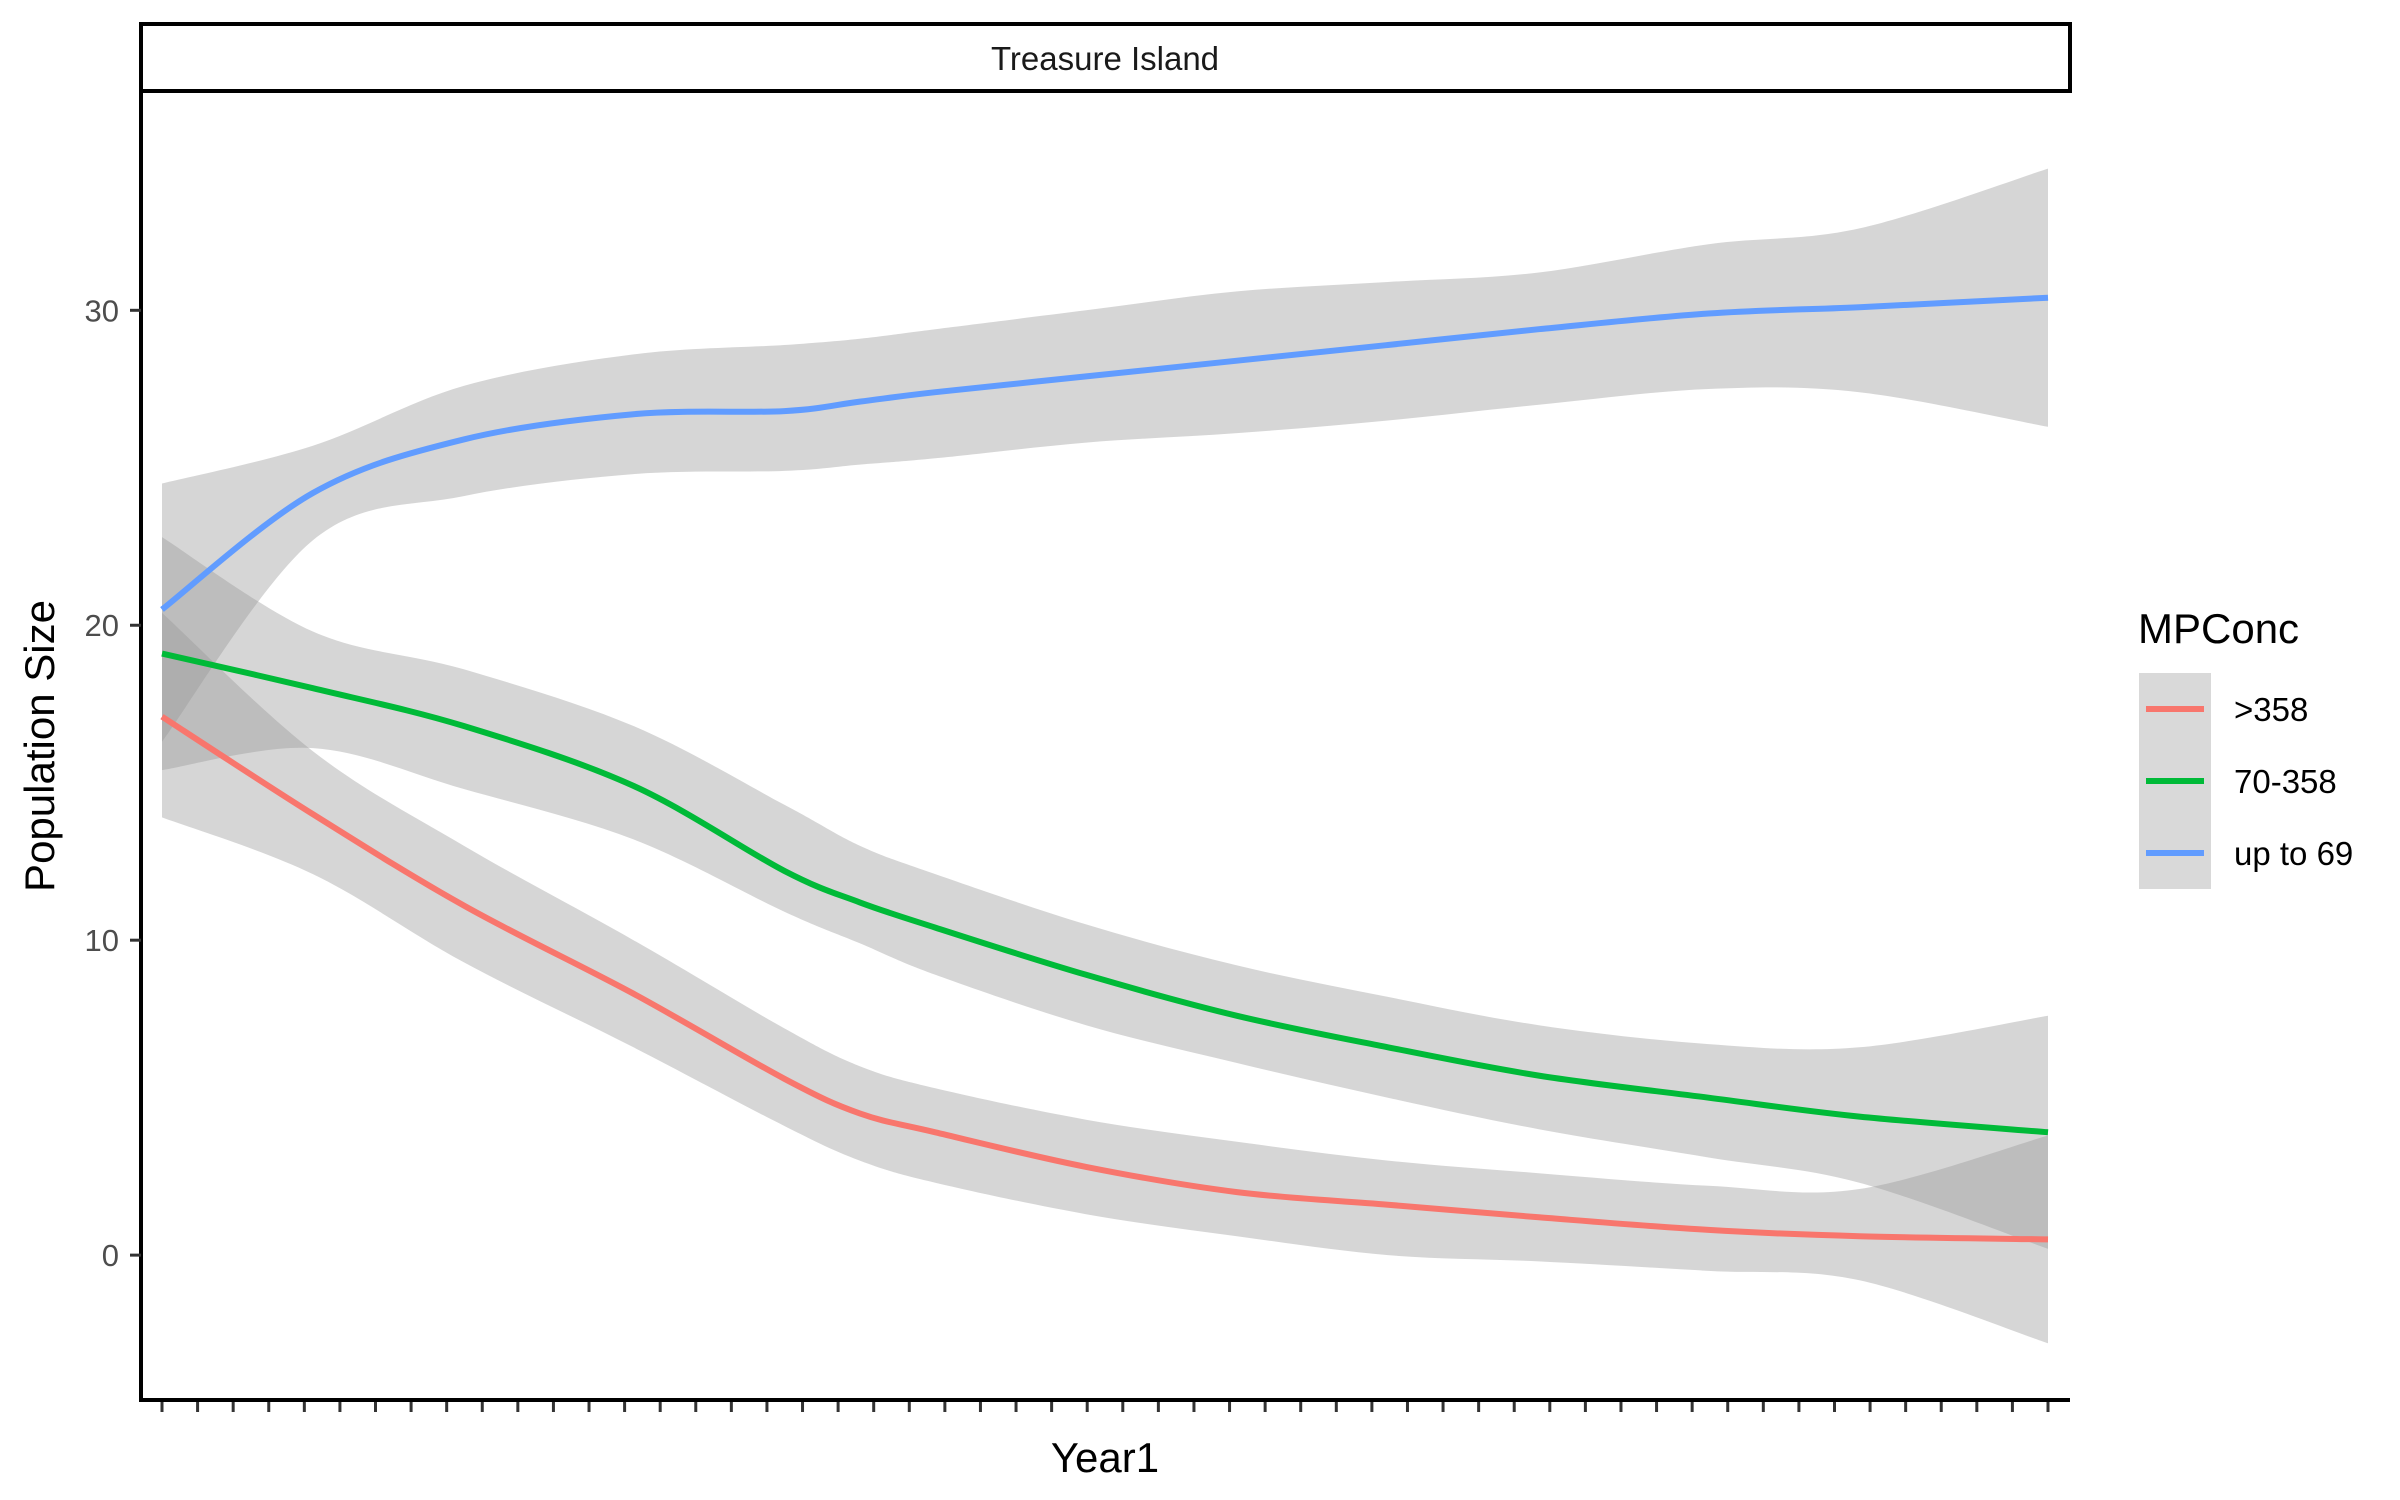 This screenshot has width=2400, height=1500. What do you see at coordinates (2271, 709) in the screenshot?
I see `legend-label: >358` at bounding box center [2271, 709].